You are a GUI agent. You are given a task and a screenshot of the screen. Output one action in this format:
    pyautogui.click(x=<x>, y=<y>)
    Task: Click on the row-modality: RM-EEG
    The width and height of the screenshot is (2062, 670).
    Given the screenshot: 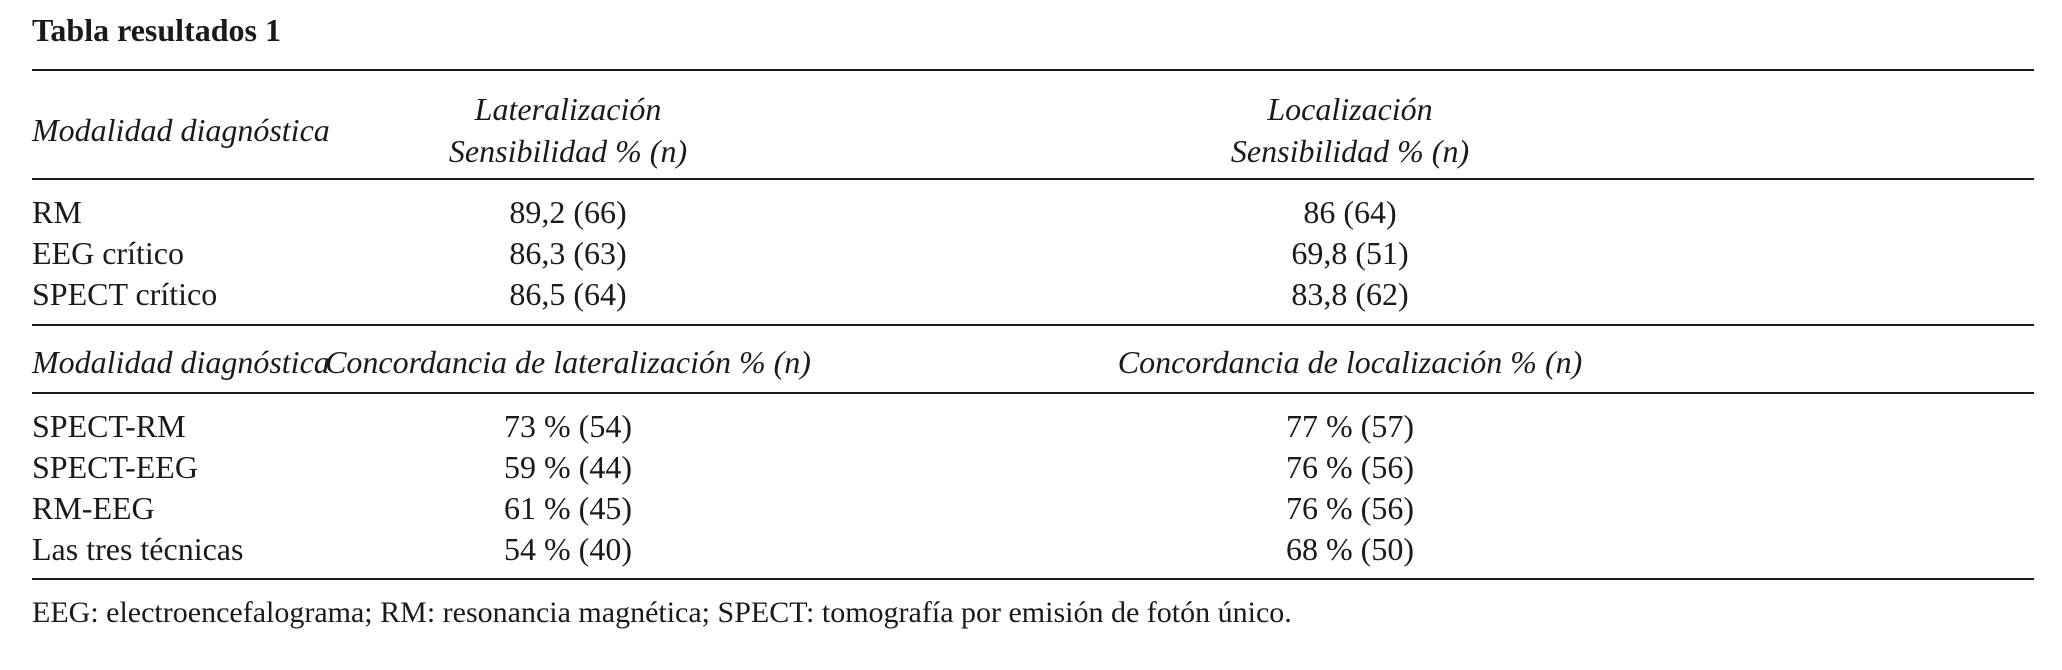 What is the action you would take?
    pyautogui.click(x=93, y=508)
    